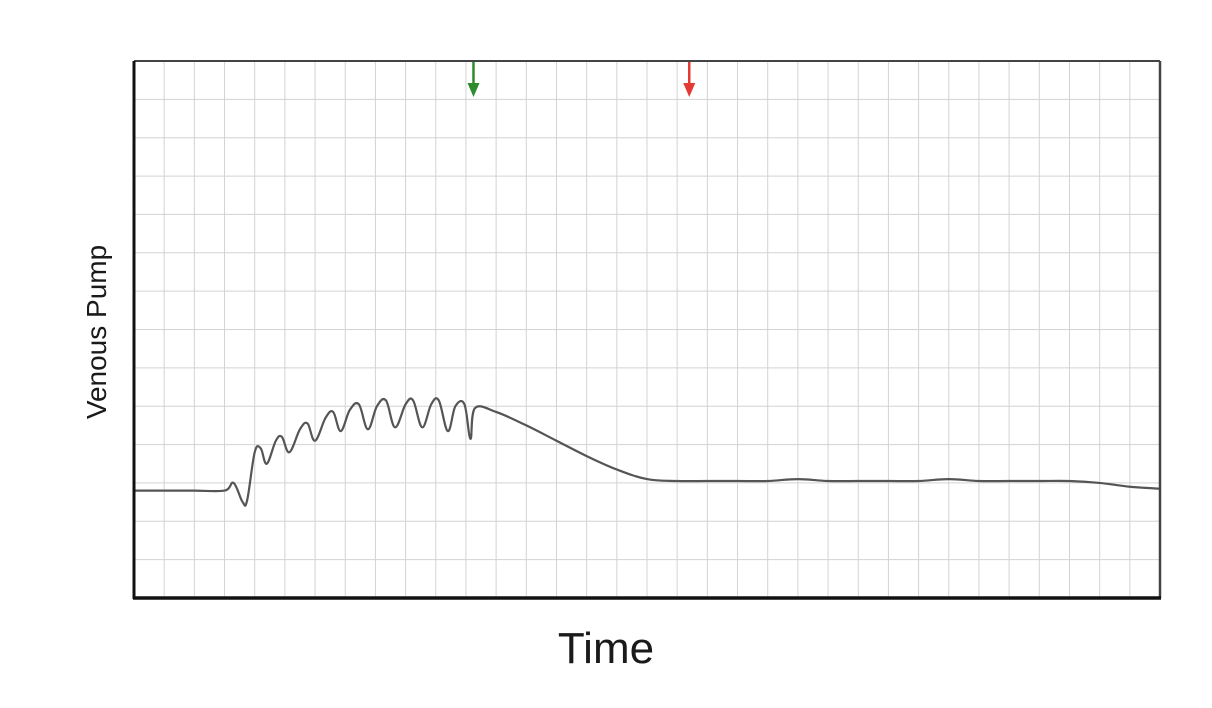  What do you see at coordinates (581, 79) in the screenshot?
I see `marker-layer` at bounding box center [581, 79].